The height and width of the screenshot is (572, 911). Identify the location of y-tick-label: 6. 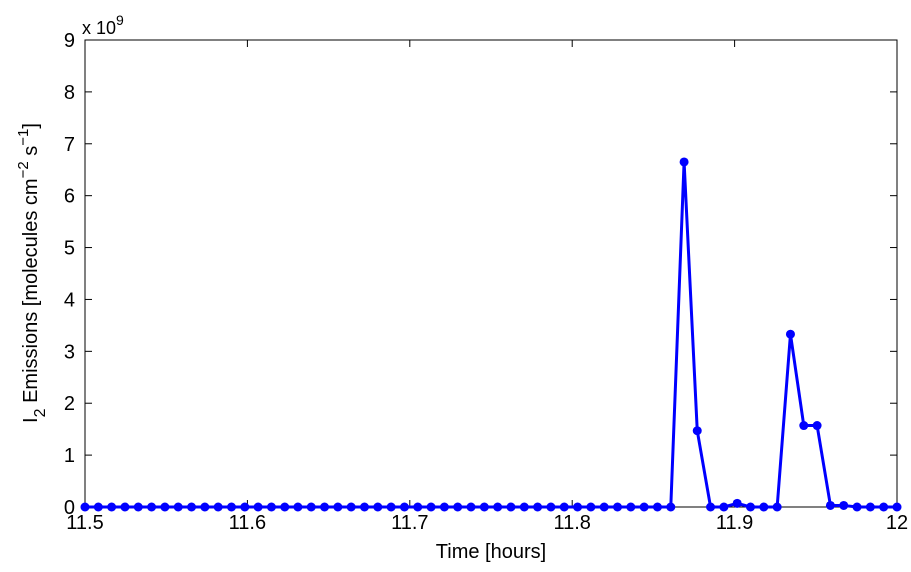
(69, 197).